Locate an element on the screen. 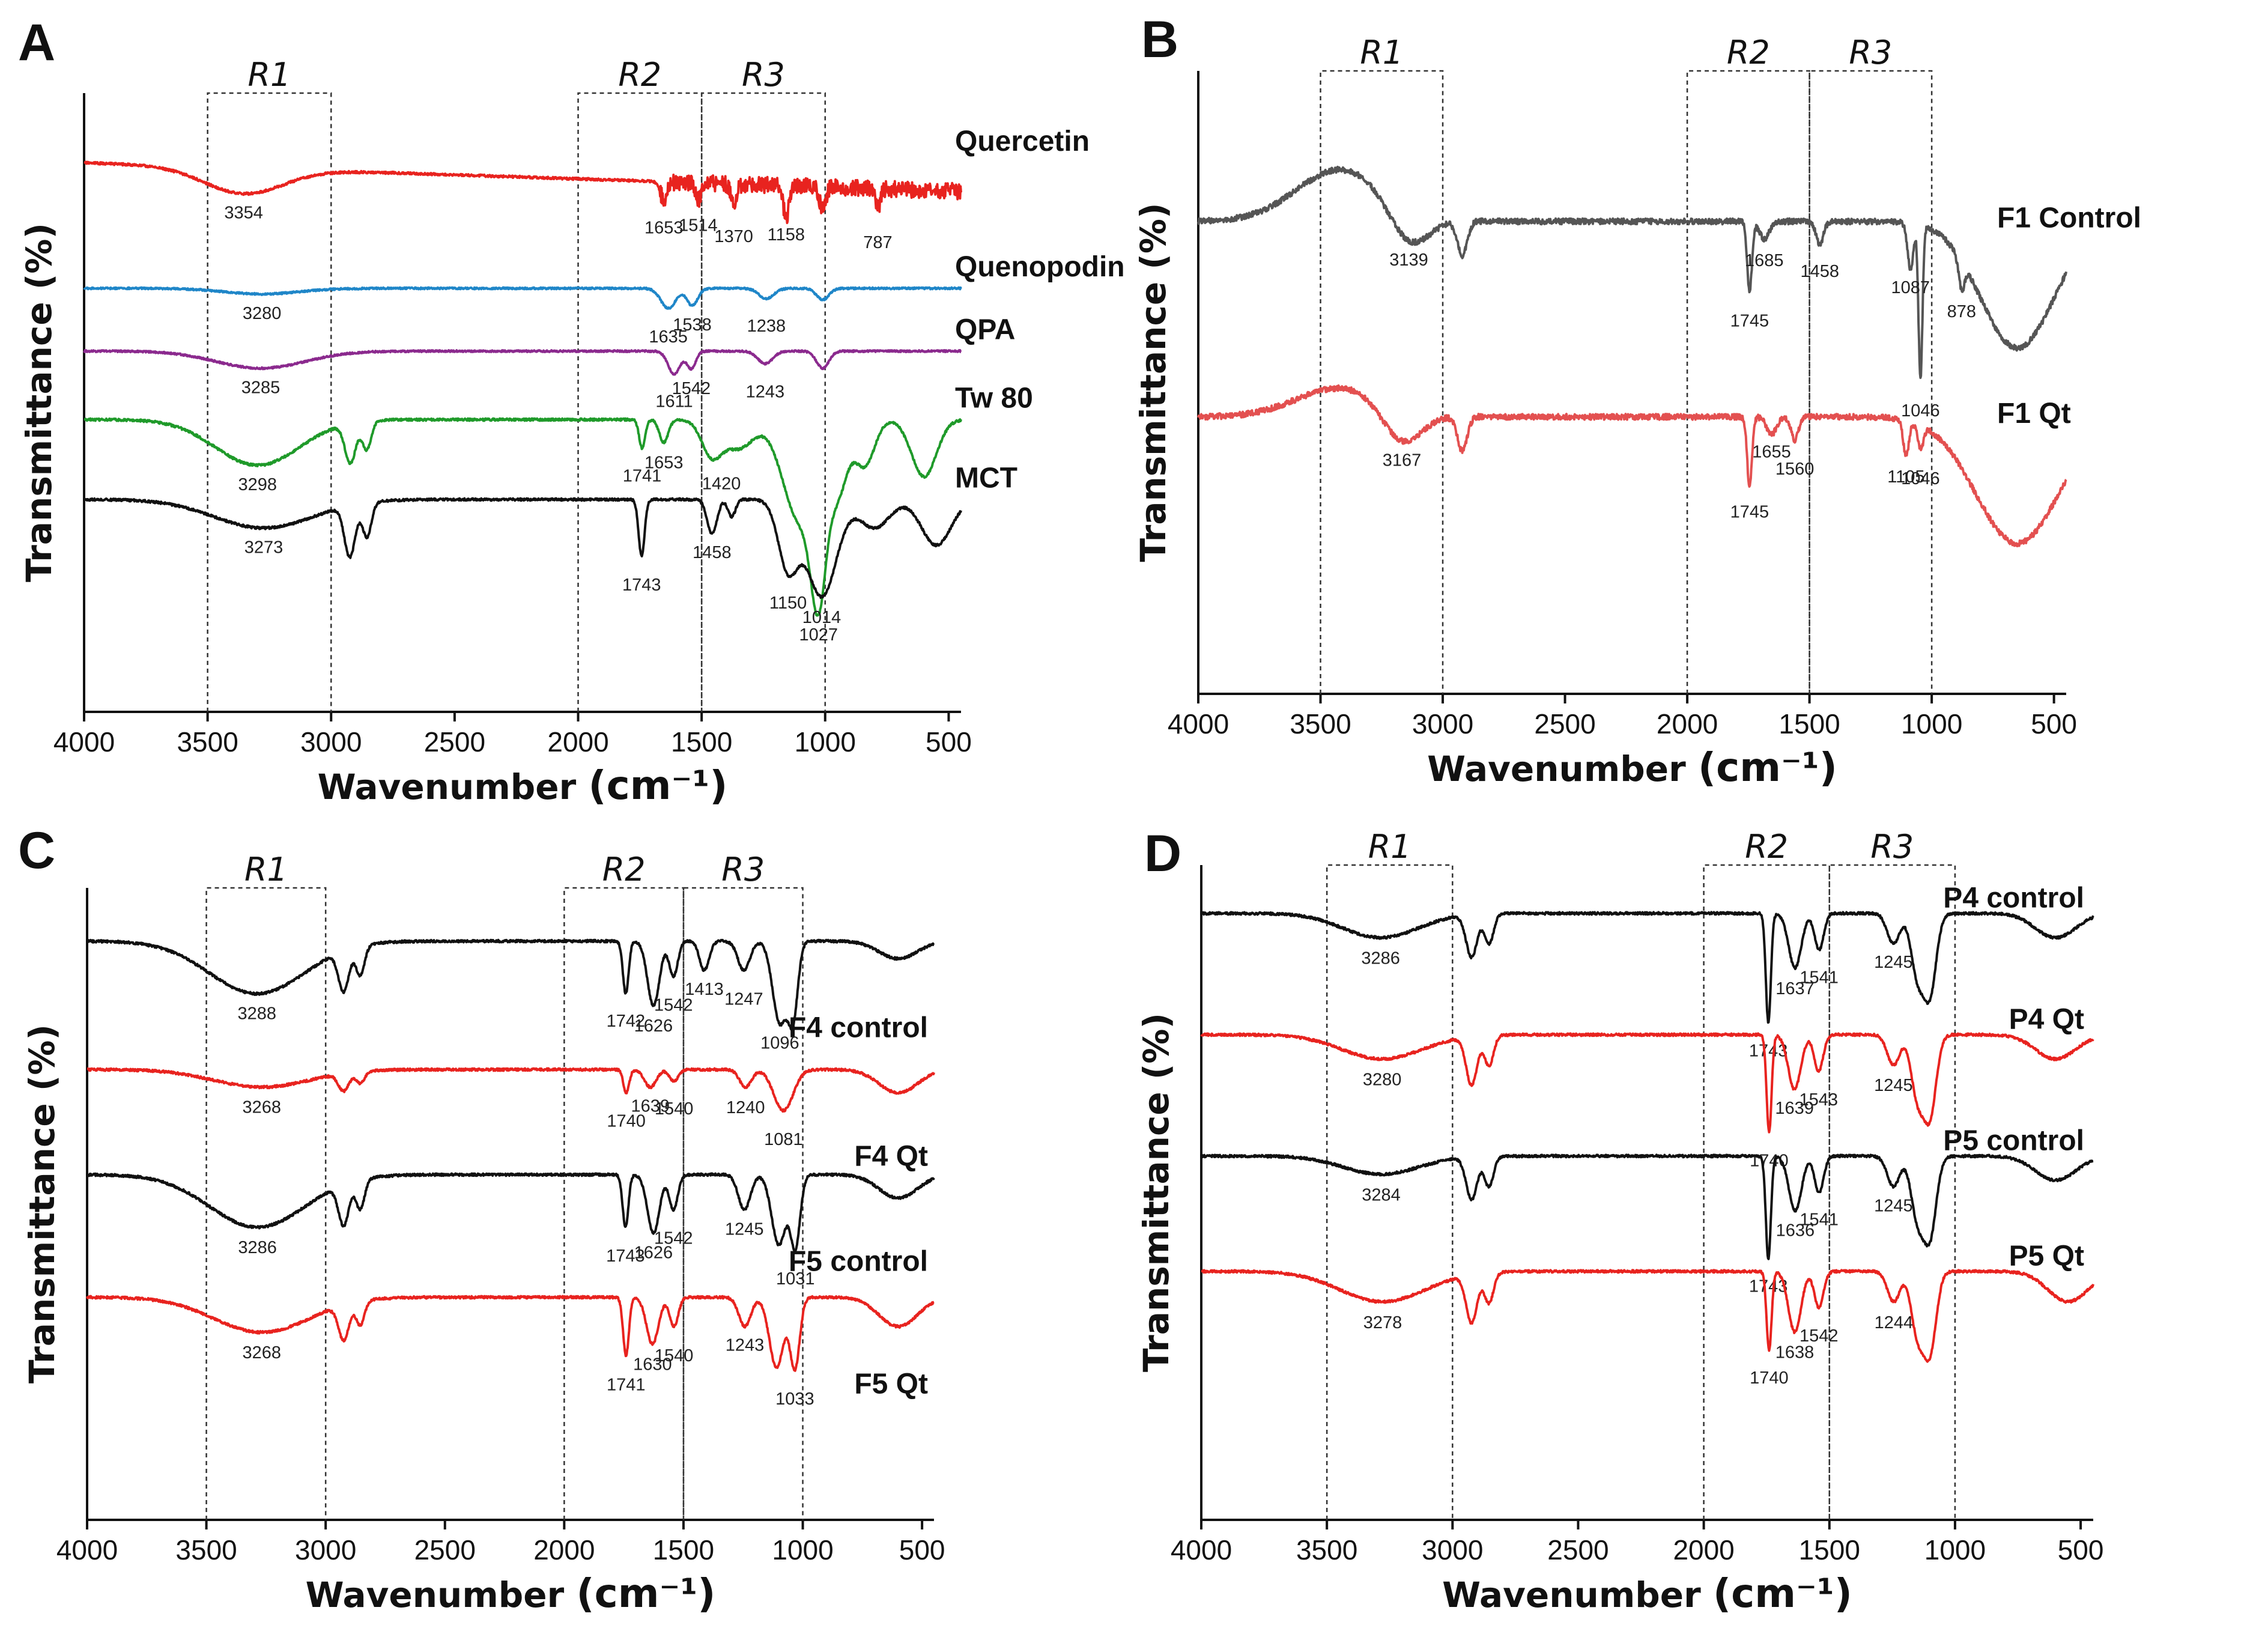 The width and height of the screenshot is (2268, 1634). peak-label: 1031 is located at coordinates (795, 1279).